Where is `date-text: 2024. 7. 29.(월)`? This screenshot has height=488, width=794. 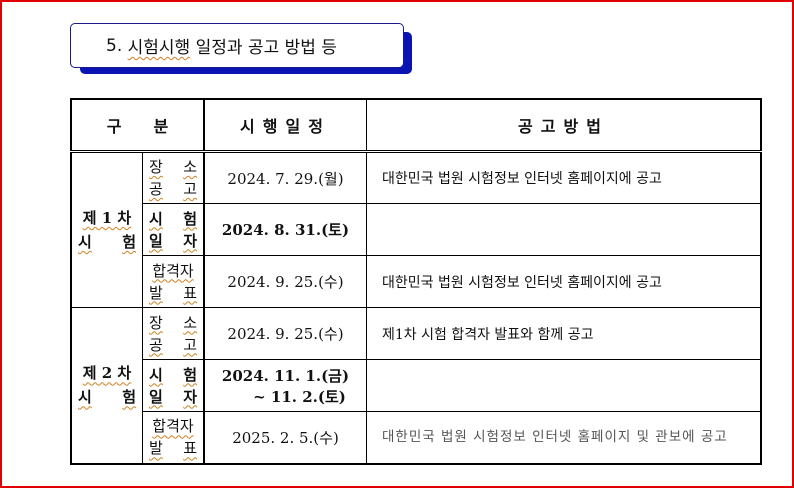
date-text: 2024. 7. 29.(월) is located at coordinates (285, 178).